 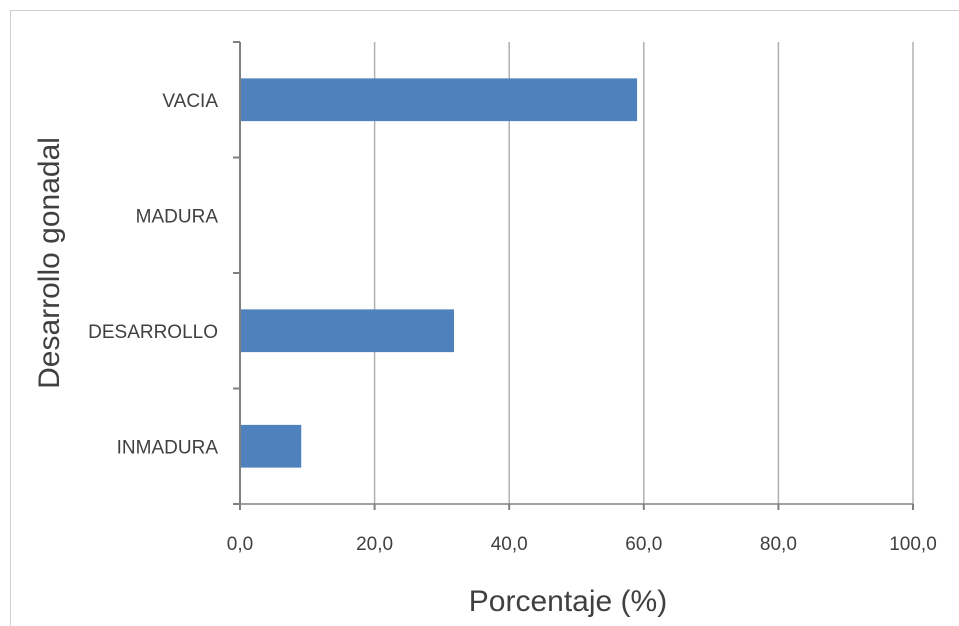 I want to click on category-label: VACIA, so click(x=190, y=101).